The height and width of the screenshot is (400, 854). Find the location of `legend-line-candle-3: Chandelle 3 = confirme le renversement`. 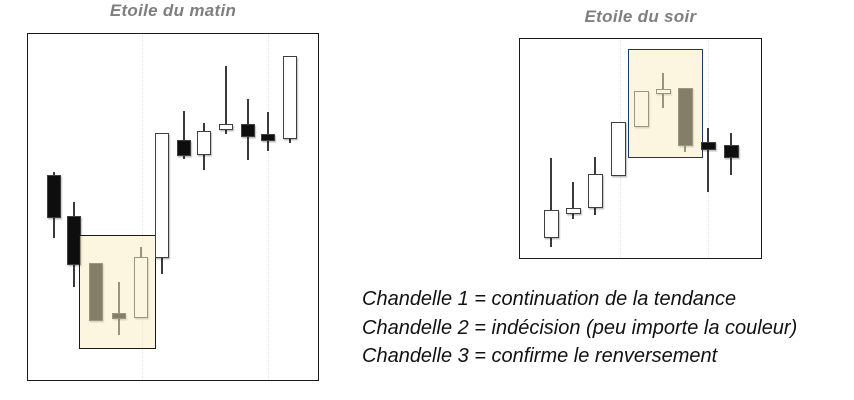

legend-line-candle-3: Chandelle 3 = confirme le renversement is located at coordinates (540, 356).